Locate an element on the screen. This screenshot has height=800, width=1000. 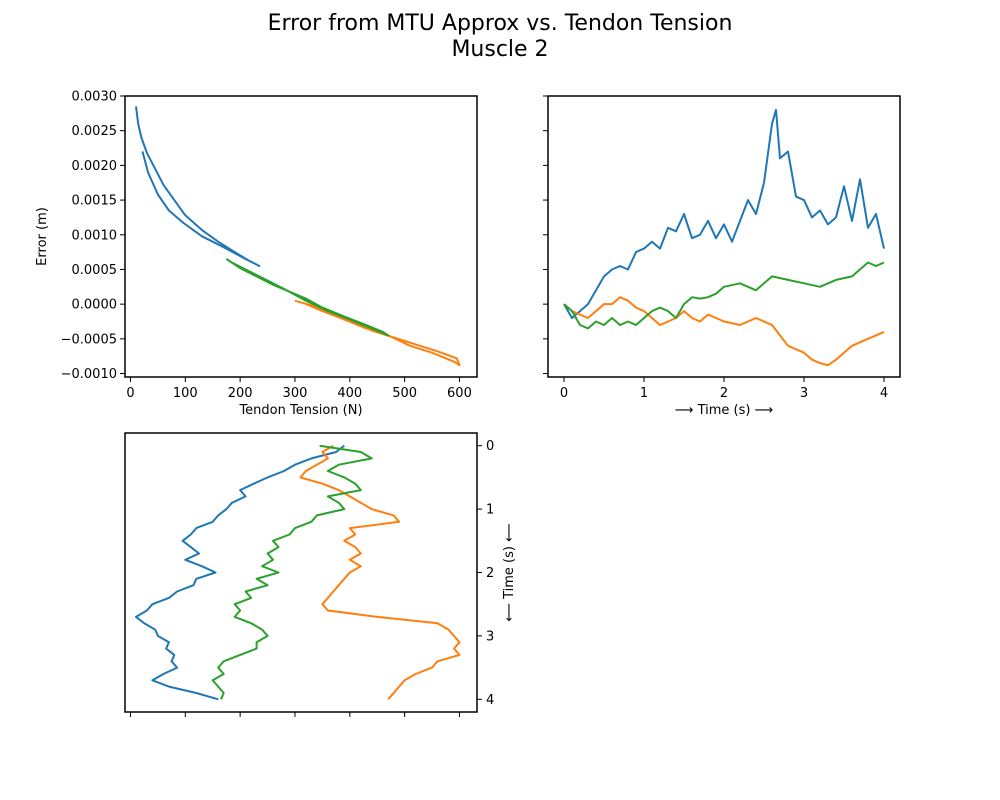
y-axis-label: Error (m) is located at coordinates (42, 236).